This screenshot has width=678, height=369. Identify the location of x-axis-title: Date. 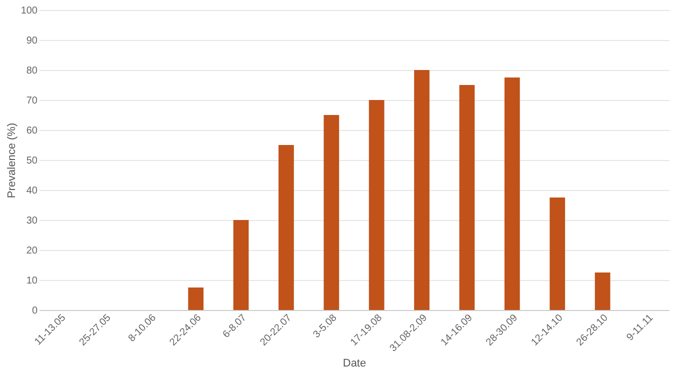
(354, 363).